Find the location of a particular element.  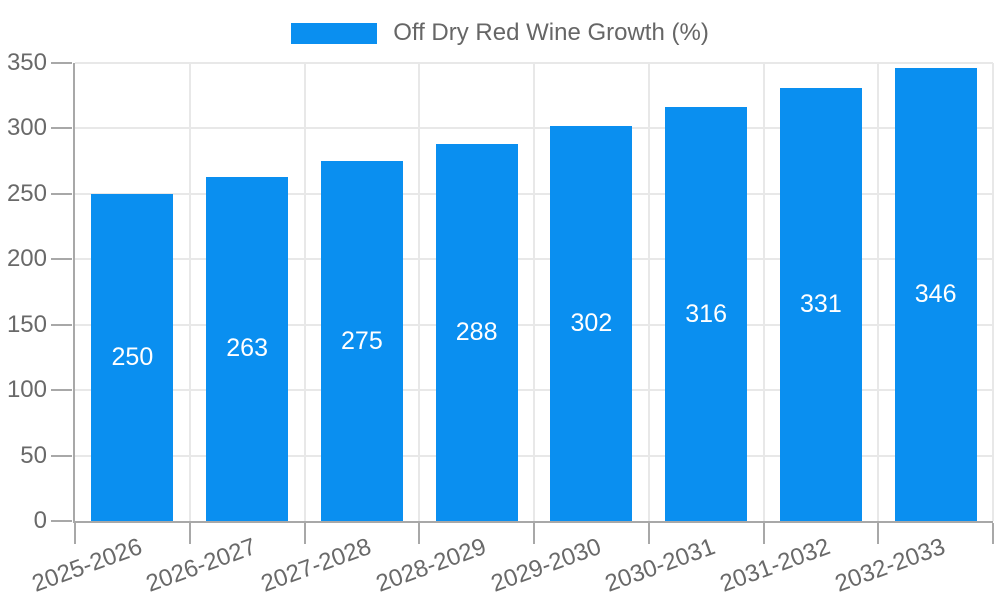

legend-swatch-icon is located at coordinates (334, 33).